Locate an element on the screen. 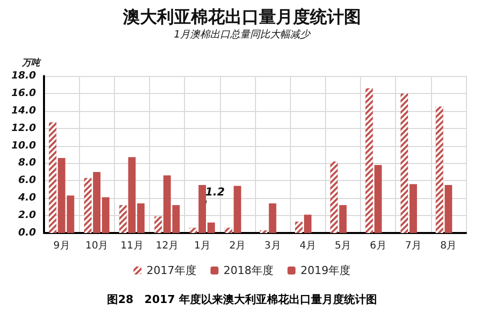 The image size is (484, 325). x-tick-label: 4月 is located at coordinates (308, 246).